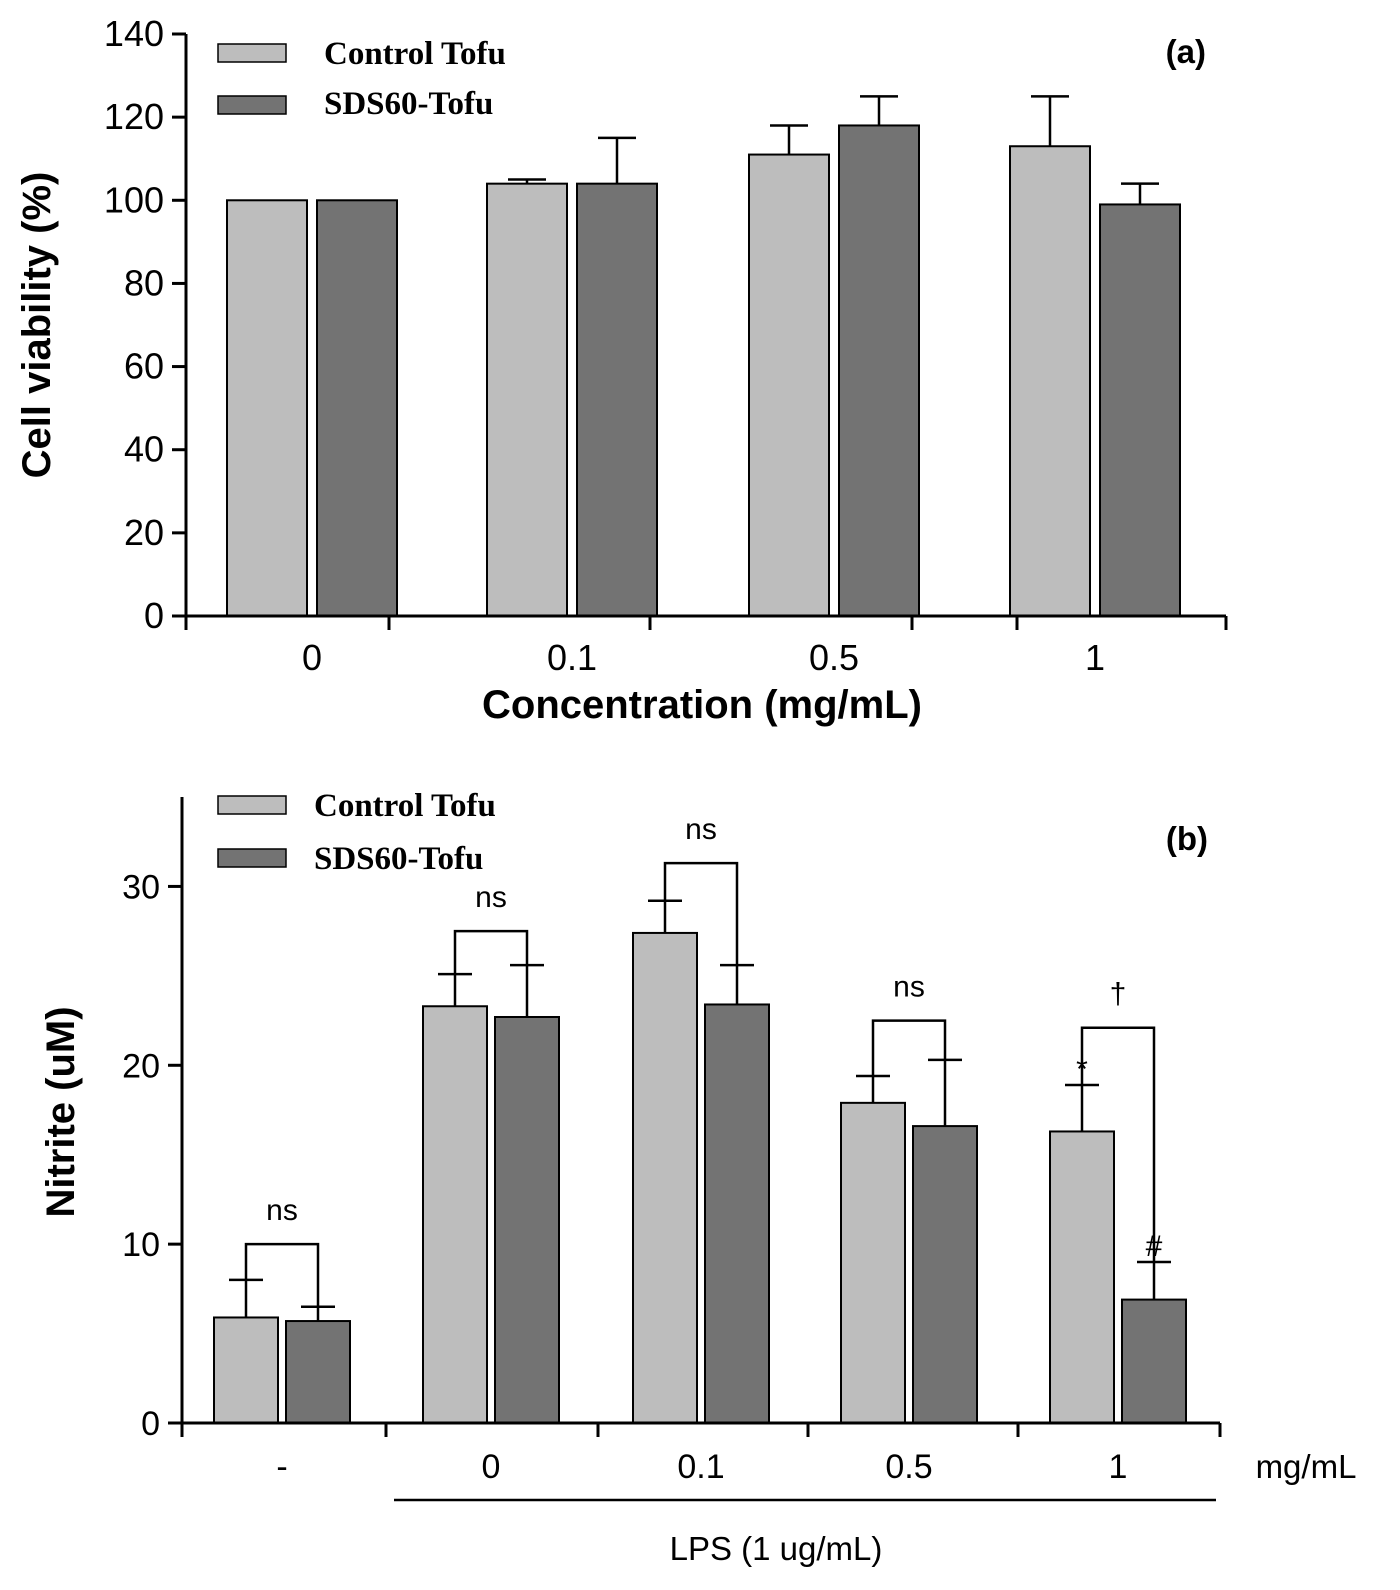 The height and width of the screenshot is (1590, 1400). What do you see at coordinates (361, 79) in the screenshot?
I see `panel-a-legend: Control Tofu SDS60-Tofu` at bounding box center [361, 79].